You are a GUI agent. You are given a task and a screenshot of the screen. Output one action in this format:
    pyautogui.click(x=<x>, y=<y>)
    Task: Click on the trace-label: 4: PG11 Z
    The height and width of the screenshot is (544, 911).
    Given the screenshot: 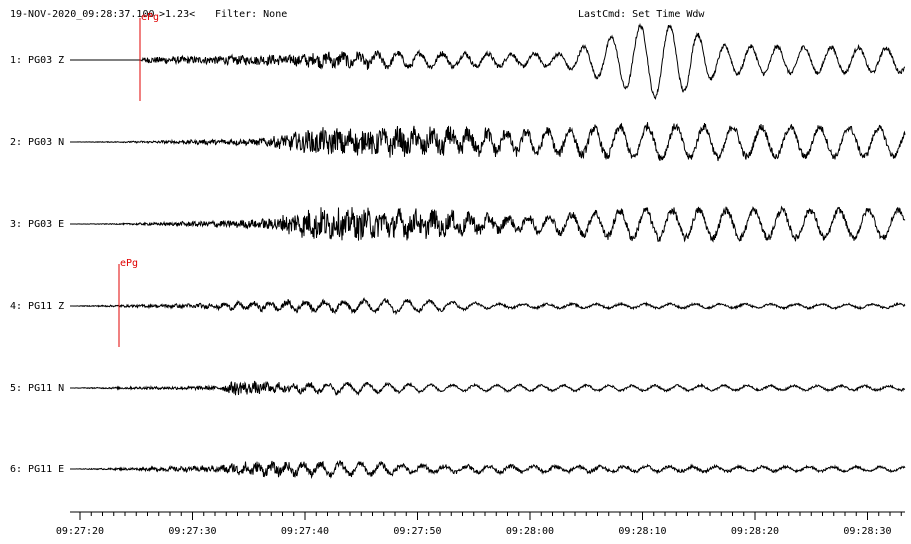 What is the action you would take?
    pyautogui.click(x=37, y=306)
    